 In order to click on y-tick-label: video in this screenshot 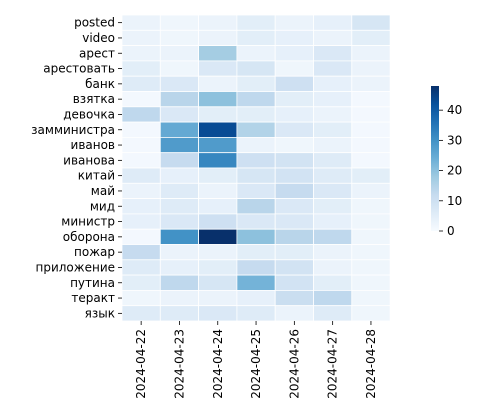, I will do `click(98, 38)`.